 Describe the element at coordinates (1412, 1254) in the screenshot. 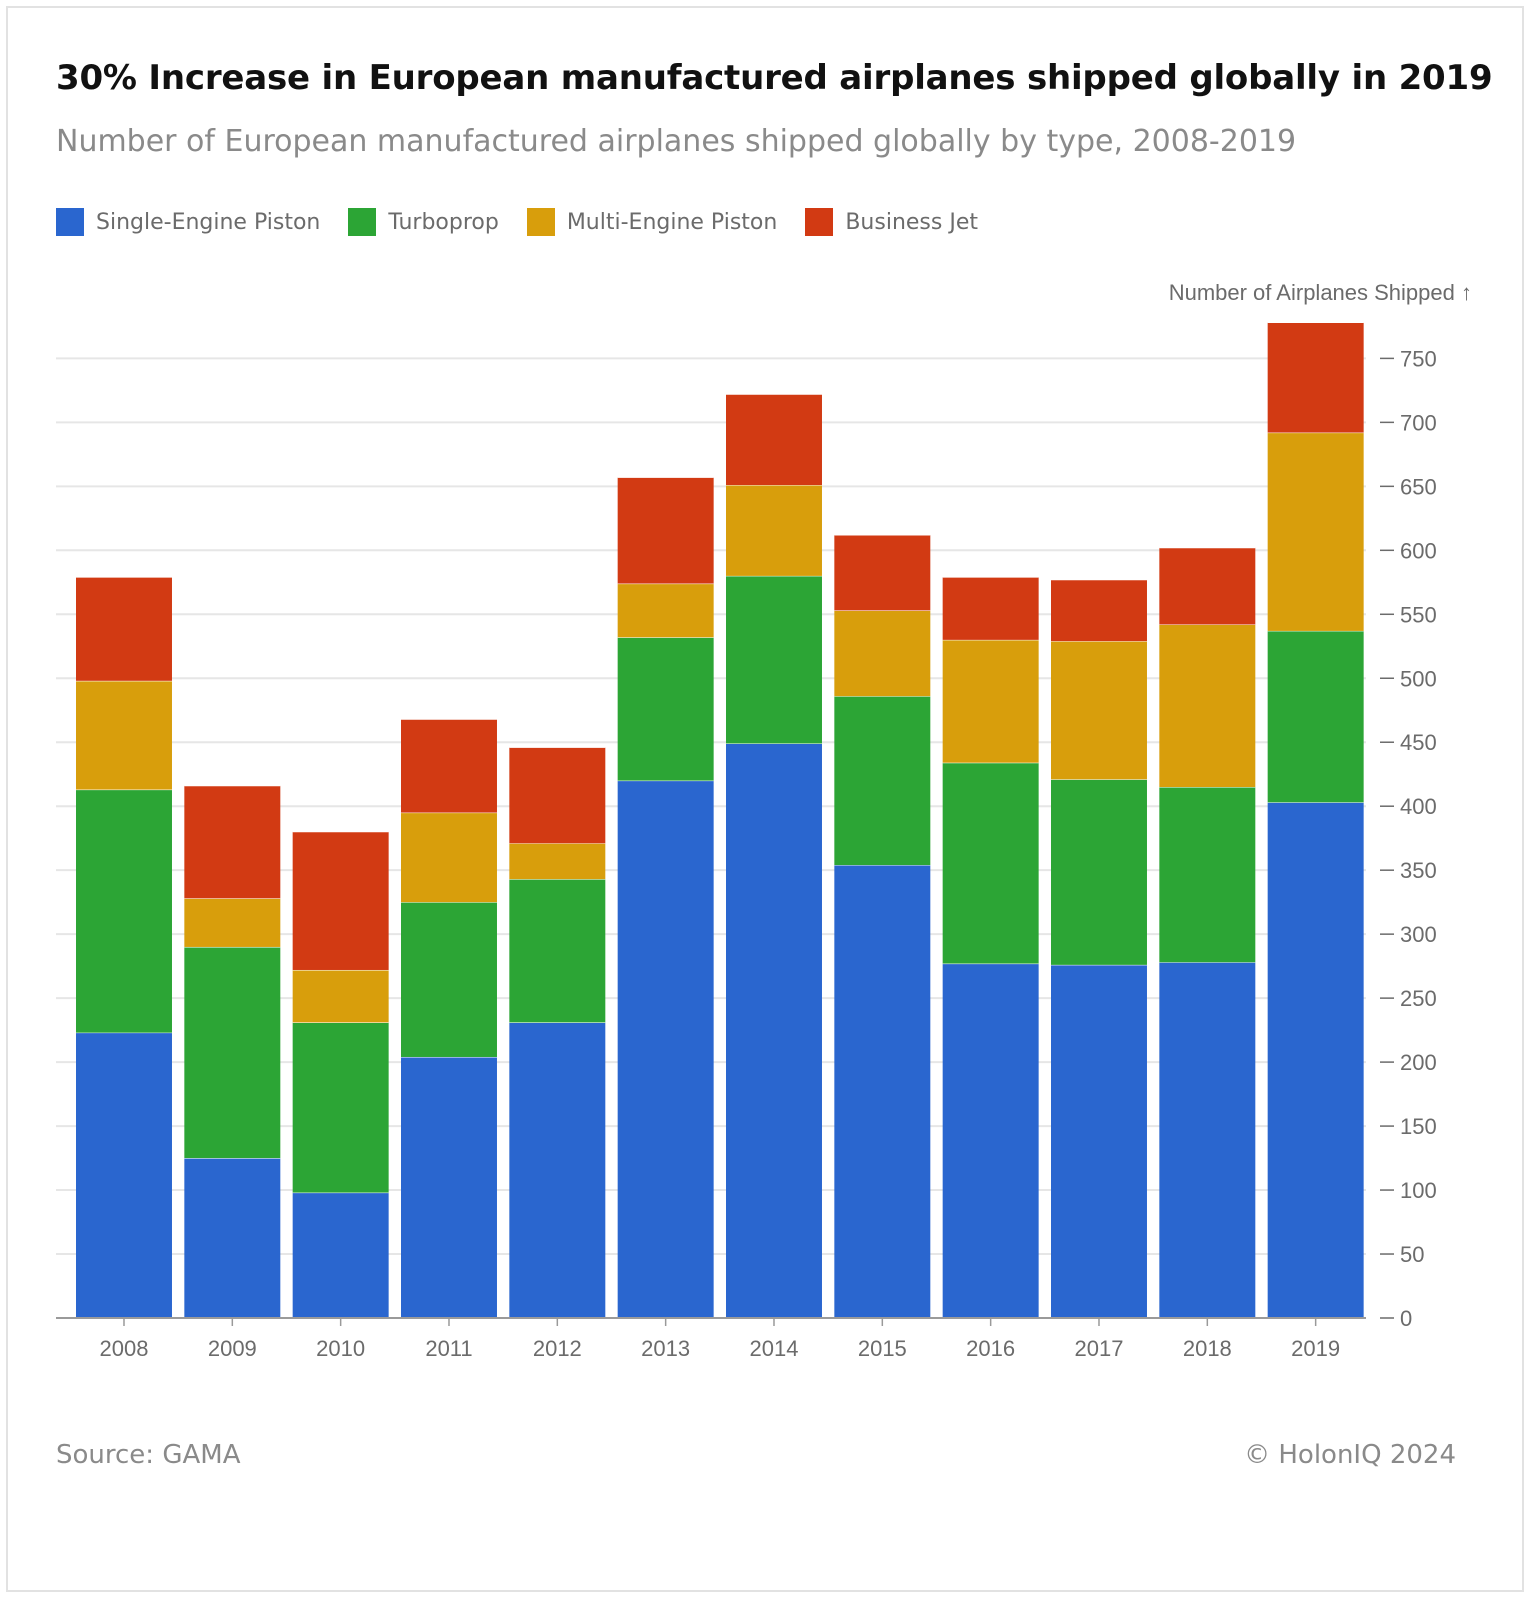

I see `y-tick-label: 50` at that location.